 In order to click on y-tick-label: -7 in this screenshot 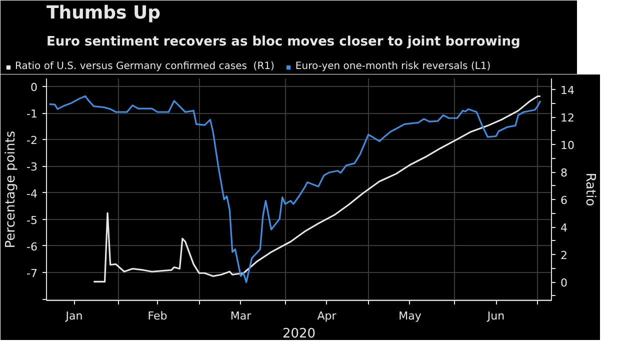, I will do `click(32, 273)`.